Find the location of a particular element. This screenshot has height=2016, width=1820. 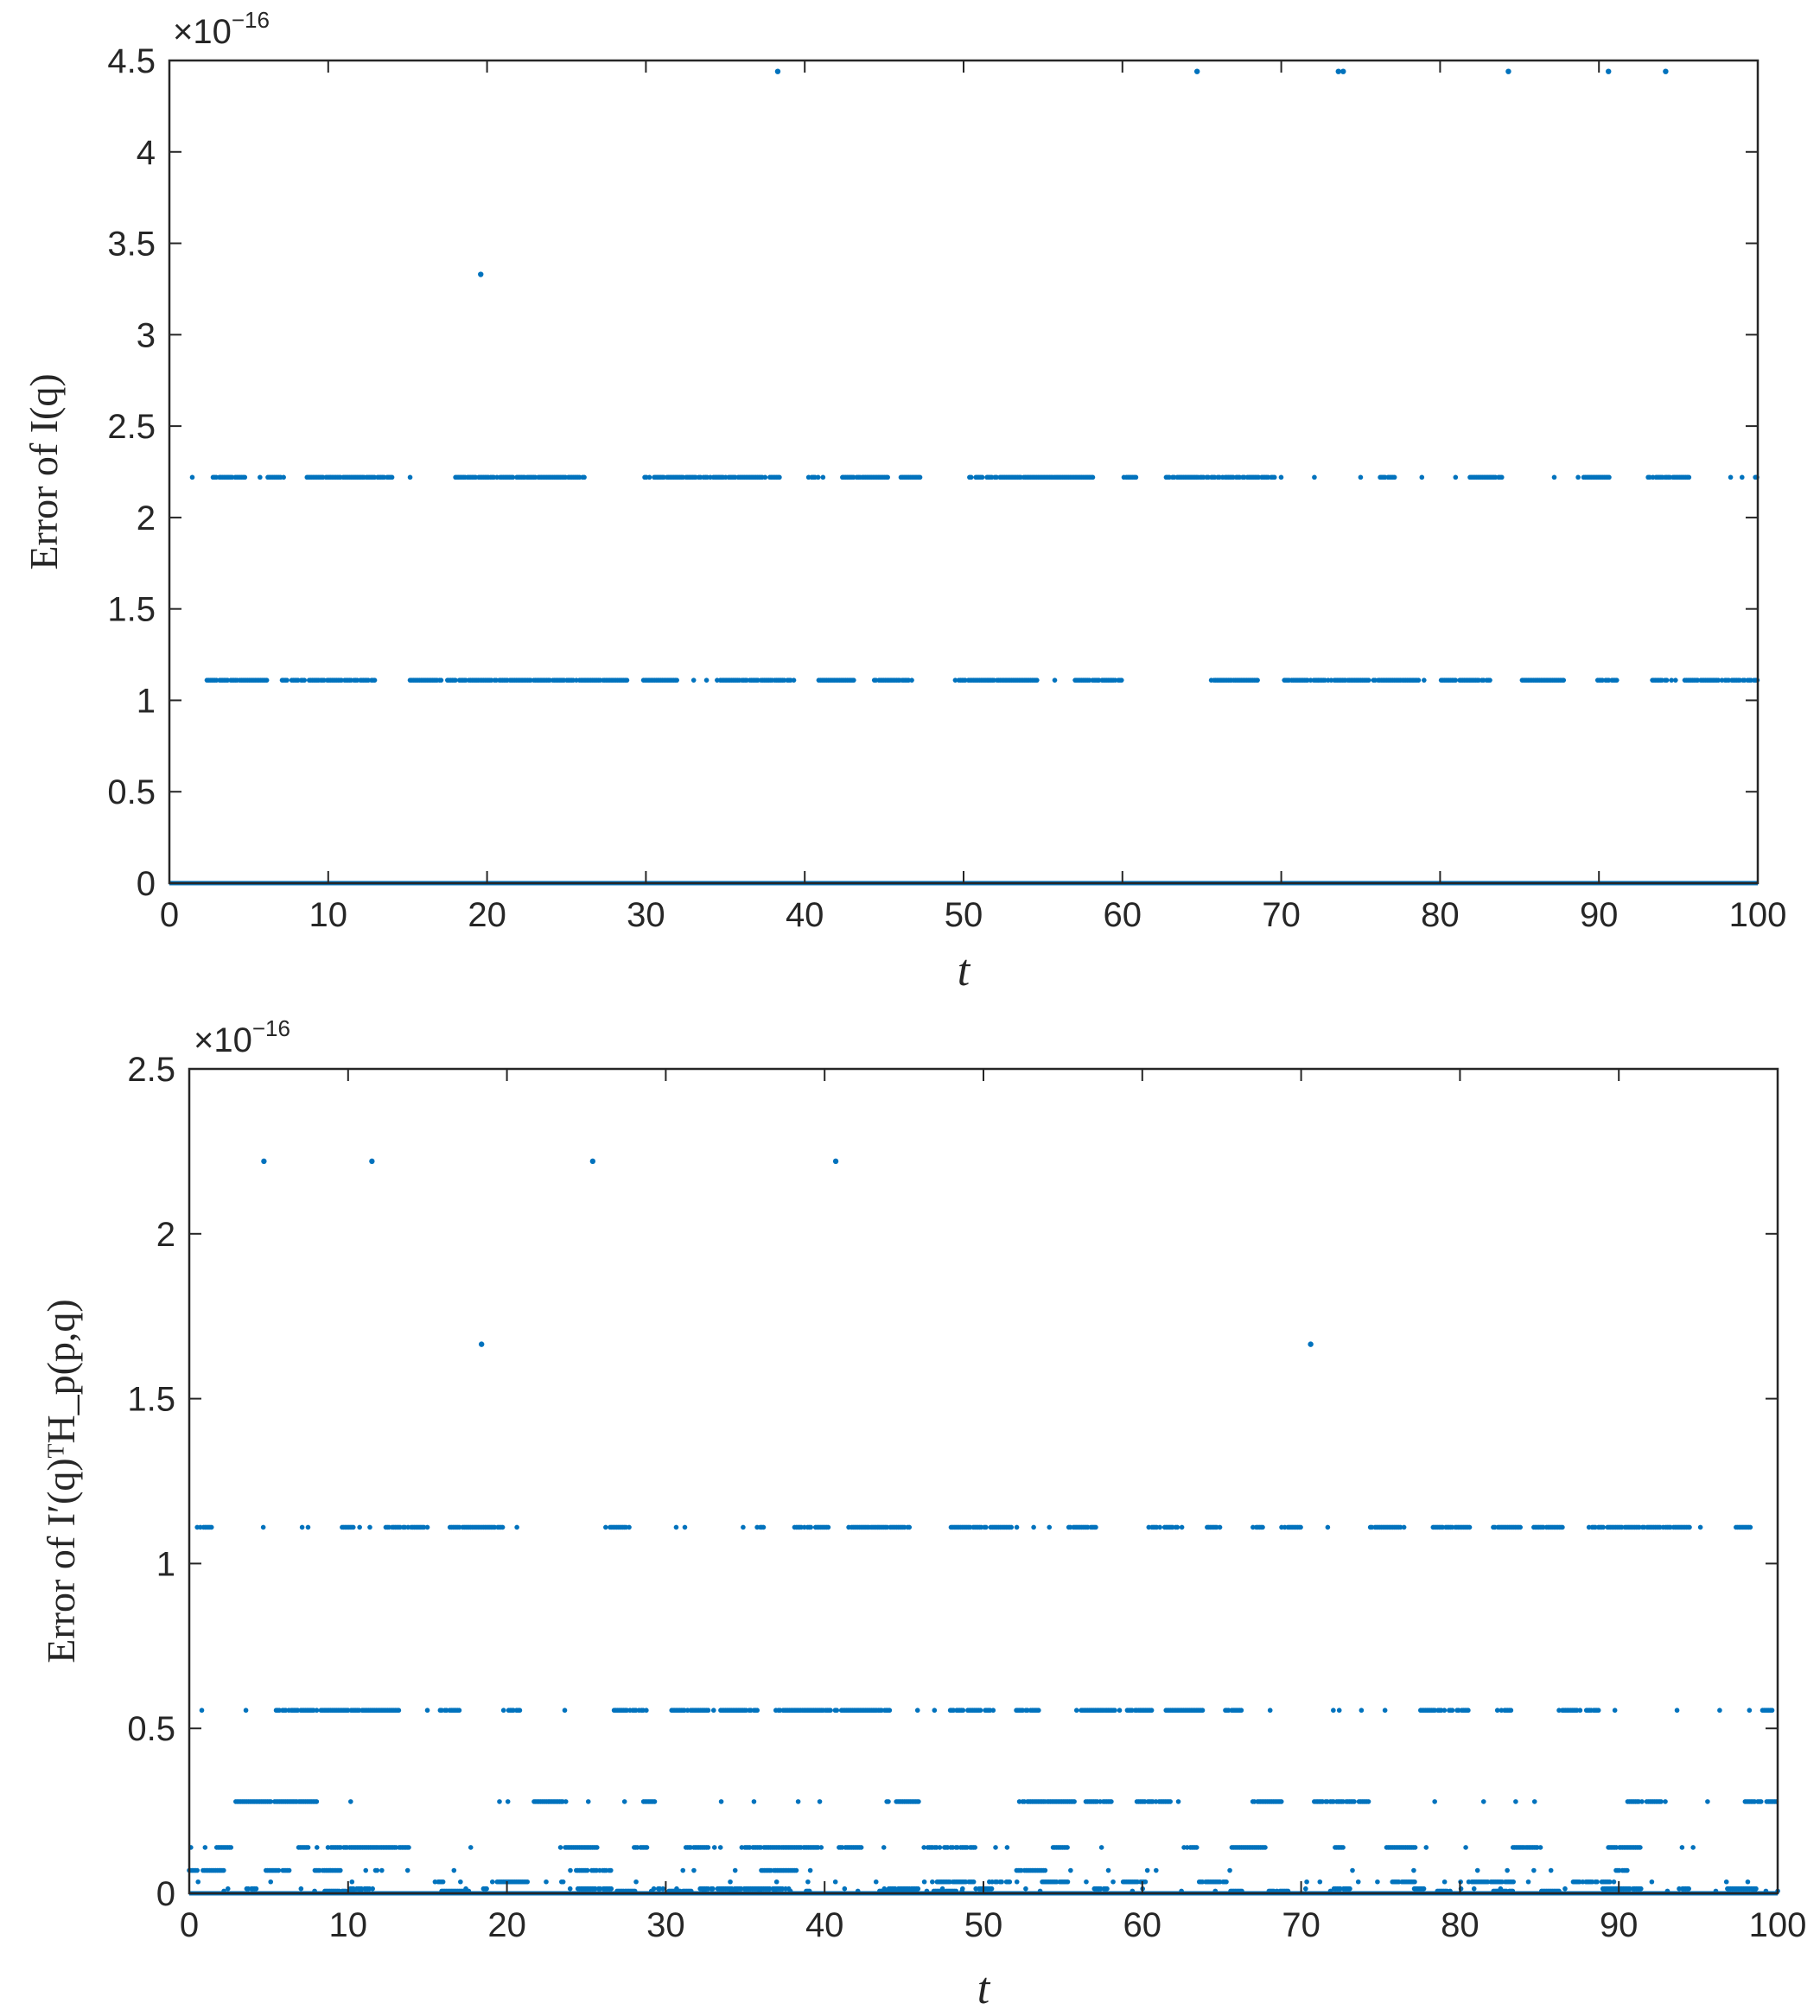

top-x-axis-title: t is located at coordinates (965, 971).